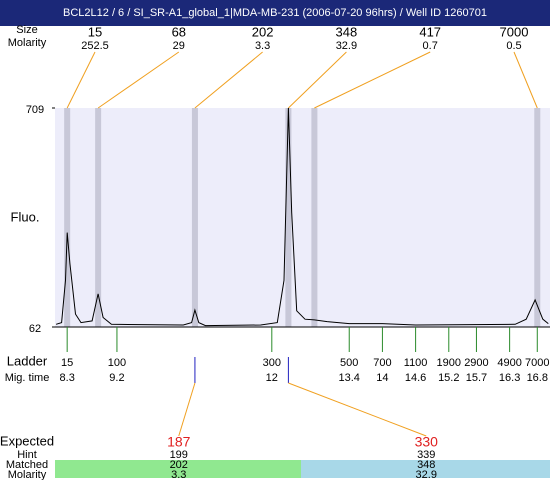  What do you see at coordinates (179, 465) in the screenshot?
I see `matched-value: 202` at bounding box center [179, 465].